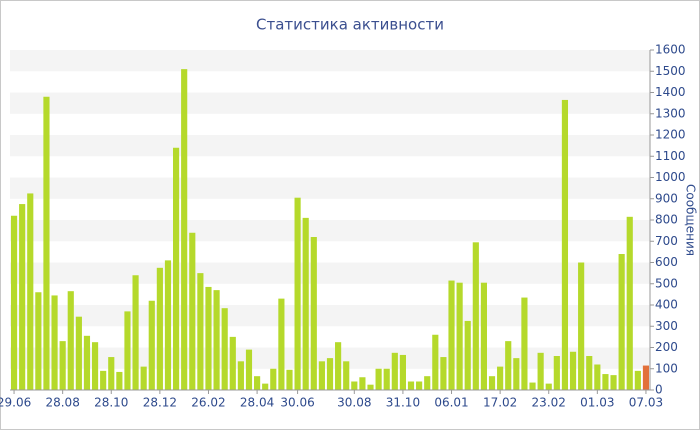 This screenshot has height=430, width=700. What do you see at coordinates (666, 241) in the screenshot?
I see `y-tick-label: 700` at bounding box center [666, 241].